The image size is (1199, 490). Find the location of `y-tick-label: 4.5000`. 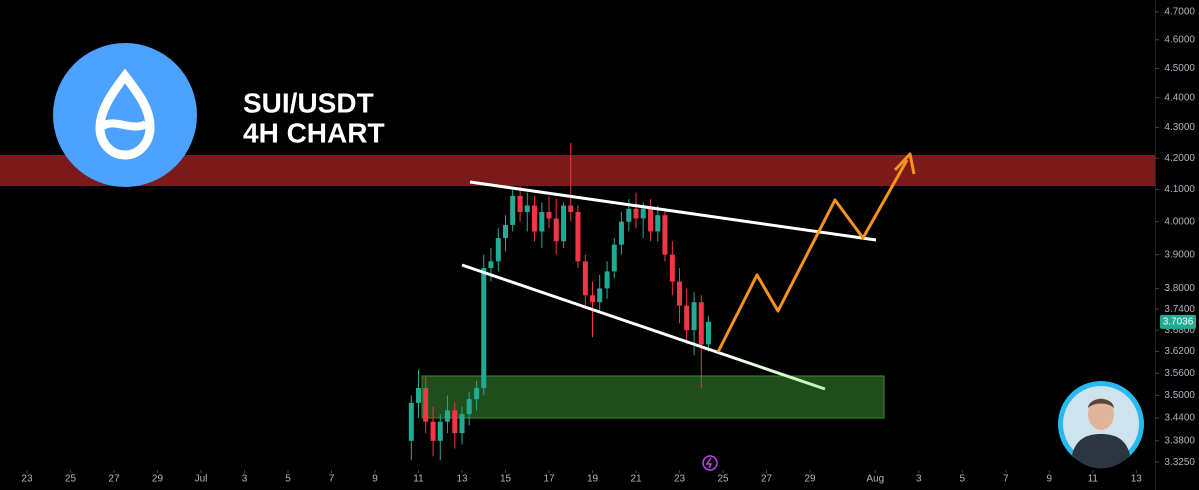

y-tick-label: 4.5000 is located at coordinates (1179, 68).